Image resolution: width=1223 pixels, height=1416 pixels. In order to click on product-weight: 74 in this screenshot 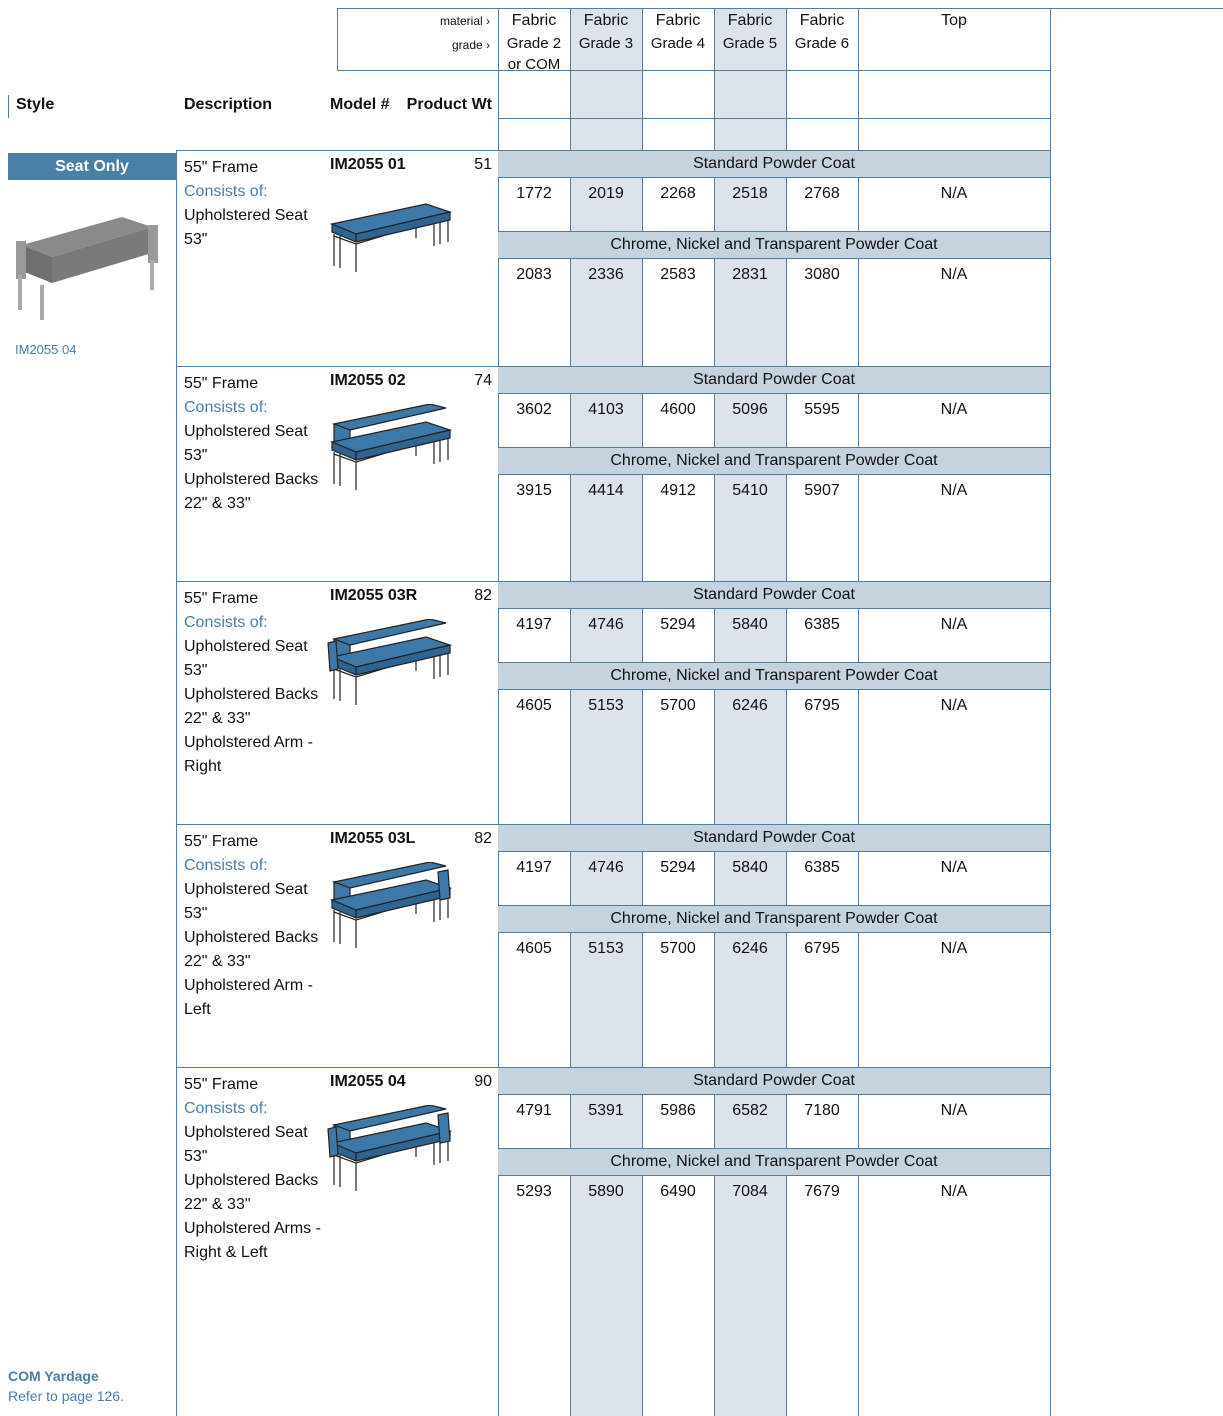, I will do `click(483, 380)`.